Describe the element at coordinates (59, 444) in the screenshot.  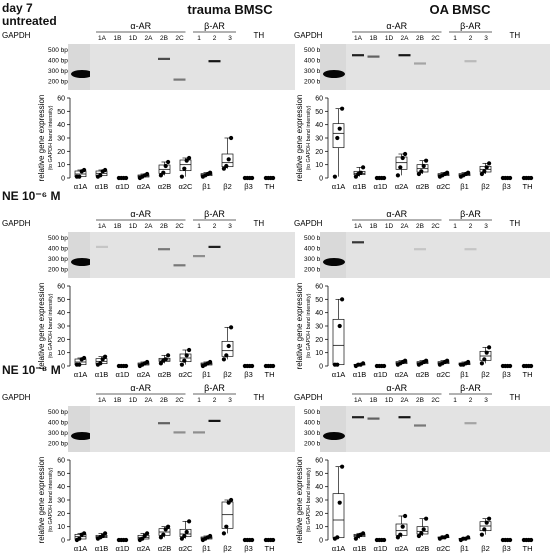
I see `ladder-label: 200 bp-` at that location.